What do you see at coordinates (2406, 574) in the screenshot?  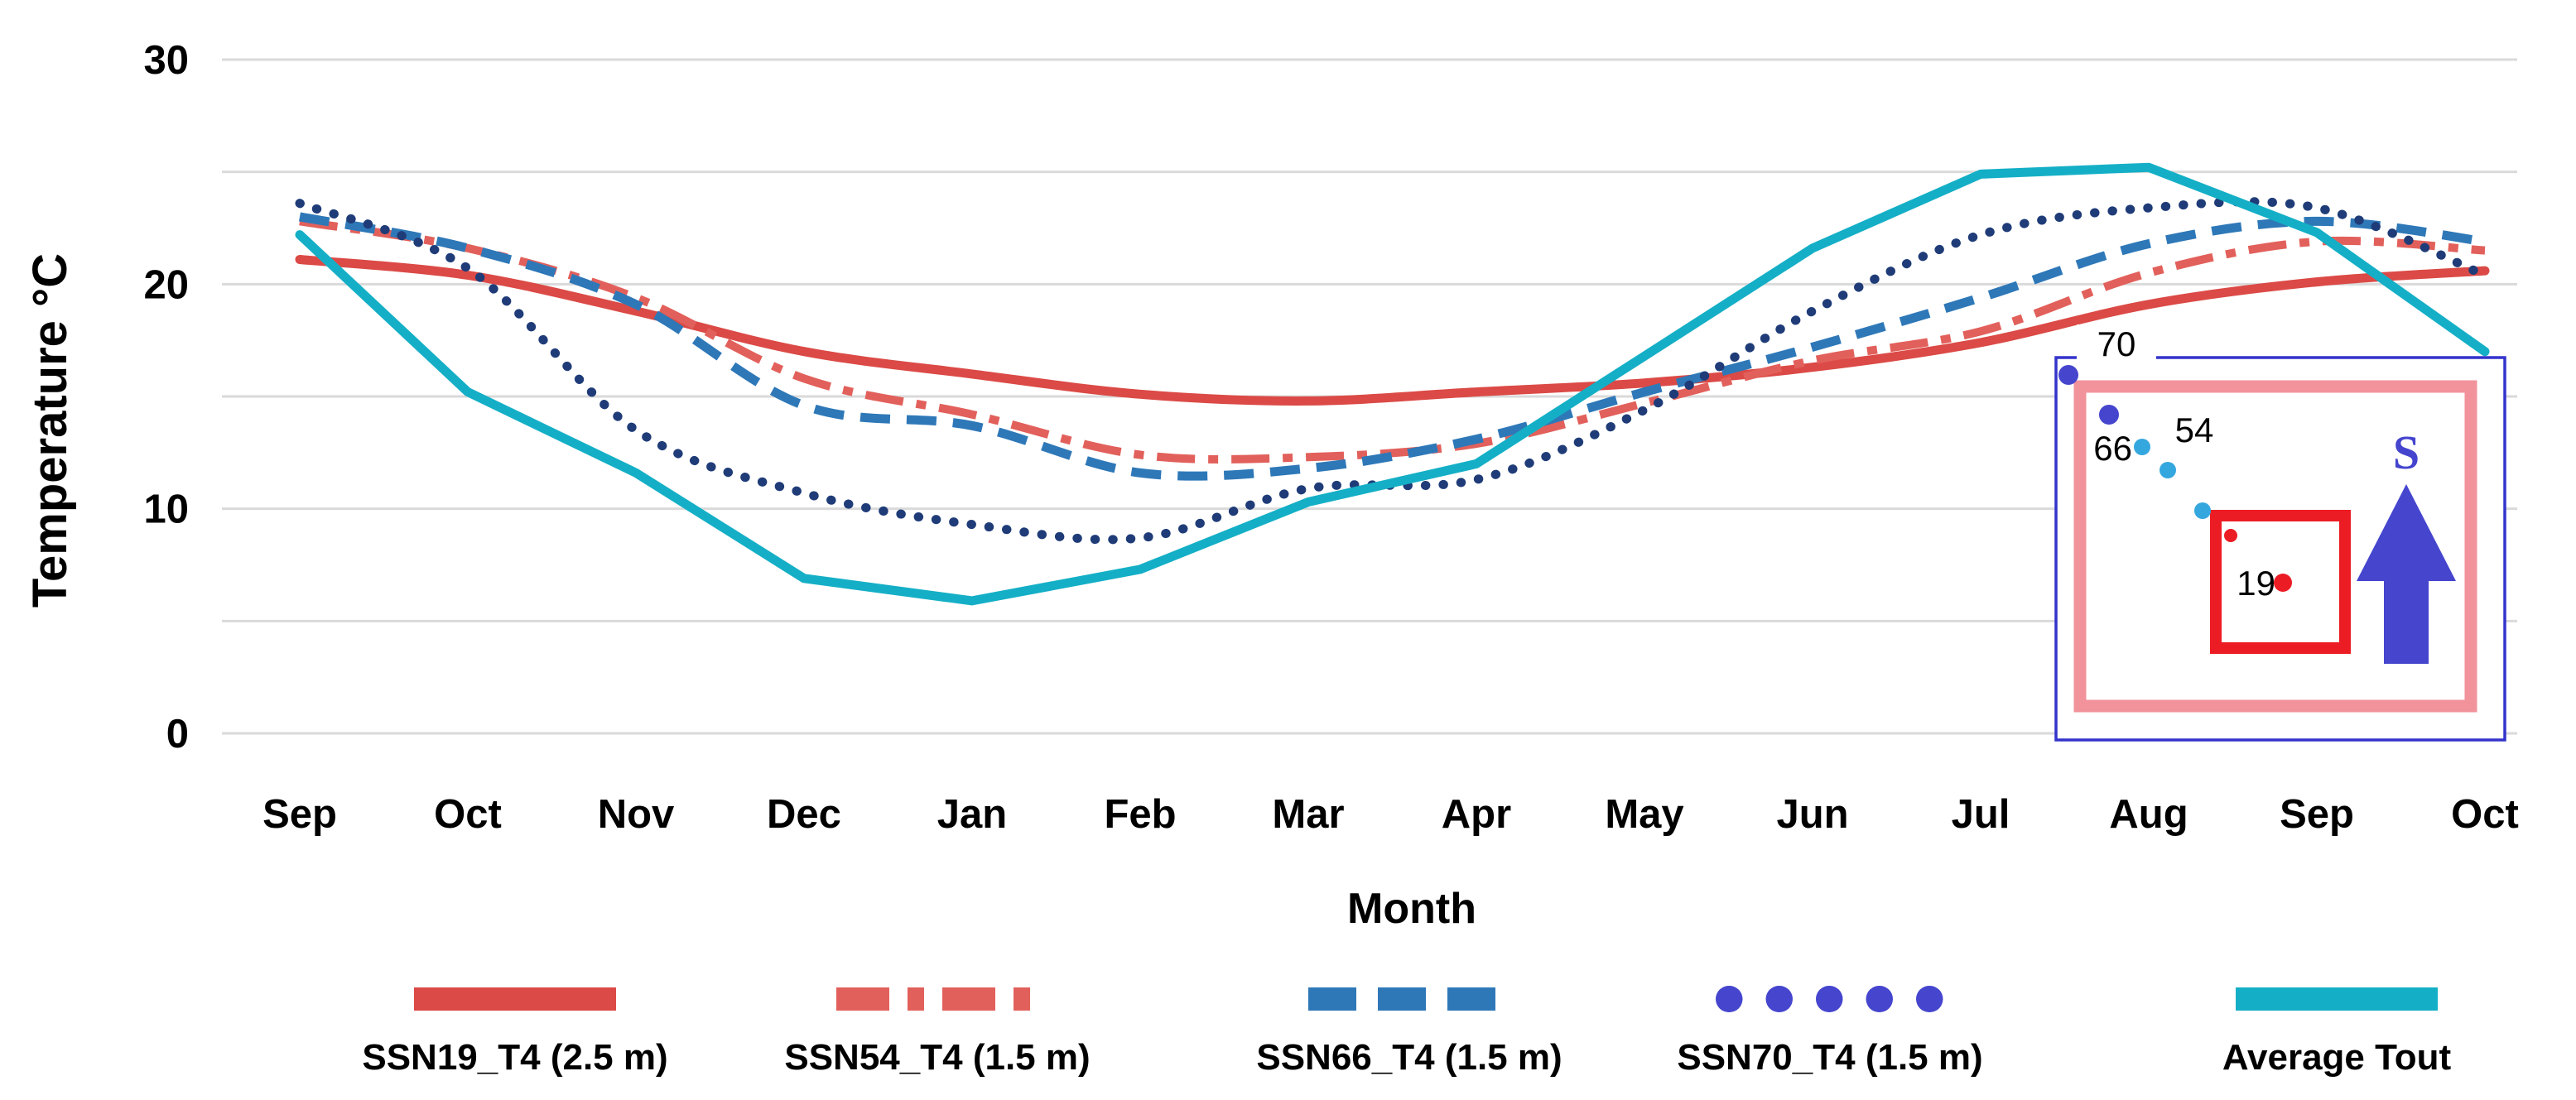 I see `inset-compass-arrow-icon` at bounding box center [2406, 574].